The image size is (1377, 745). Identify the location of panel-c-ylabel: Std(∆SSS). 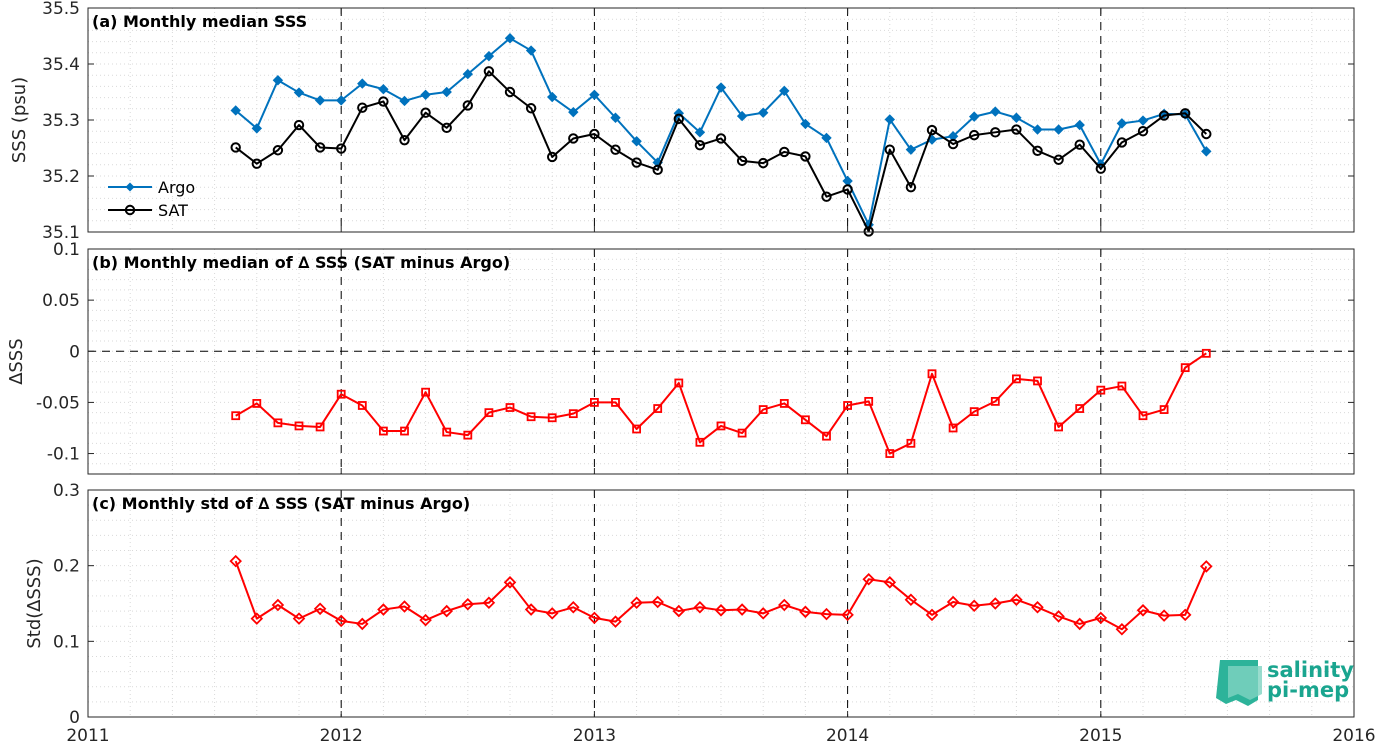
(34, 603).